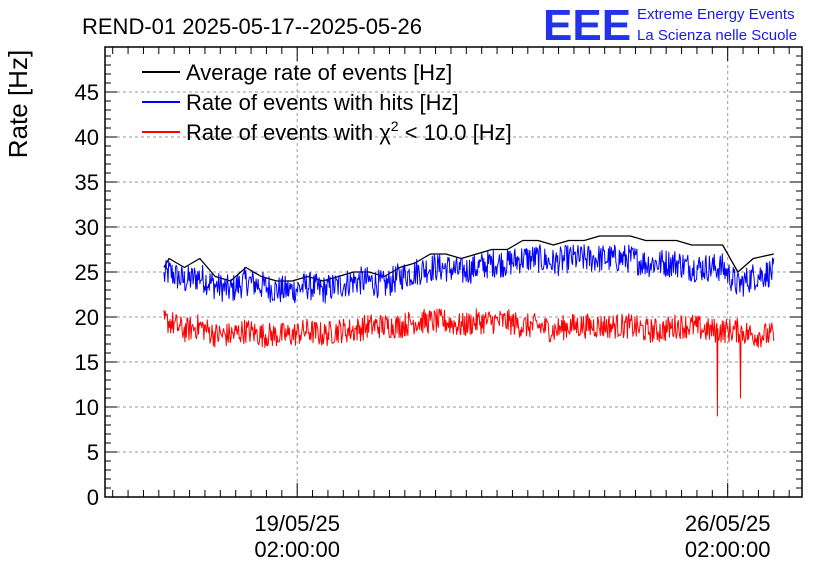  What do you see at coordinates (87, 317) in the screenshot?
I see `y-tick-label: 20` at bounding box center [87, 317].